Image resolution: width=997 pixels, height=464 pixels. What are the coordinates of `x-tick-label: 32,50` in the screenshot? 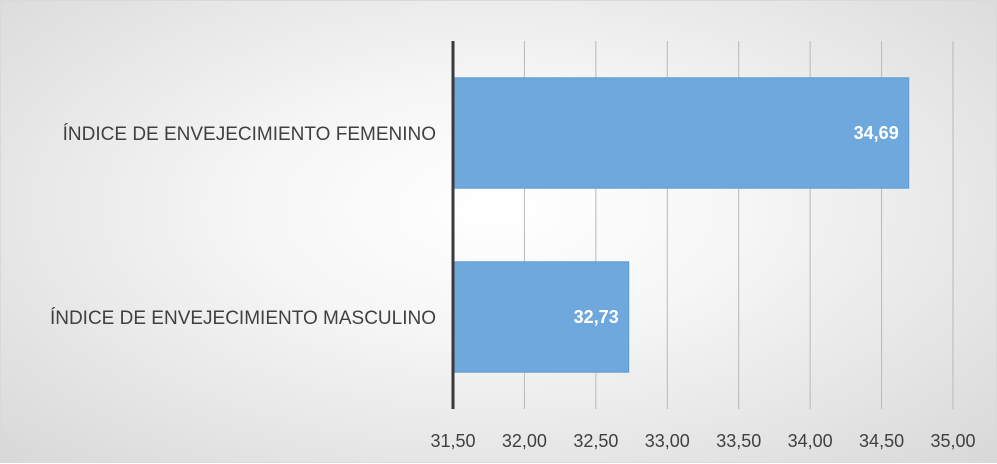 It's located at (595, 441).